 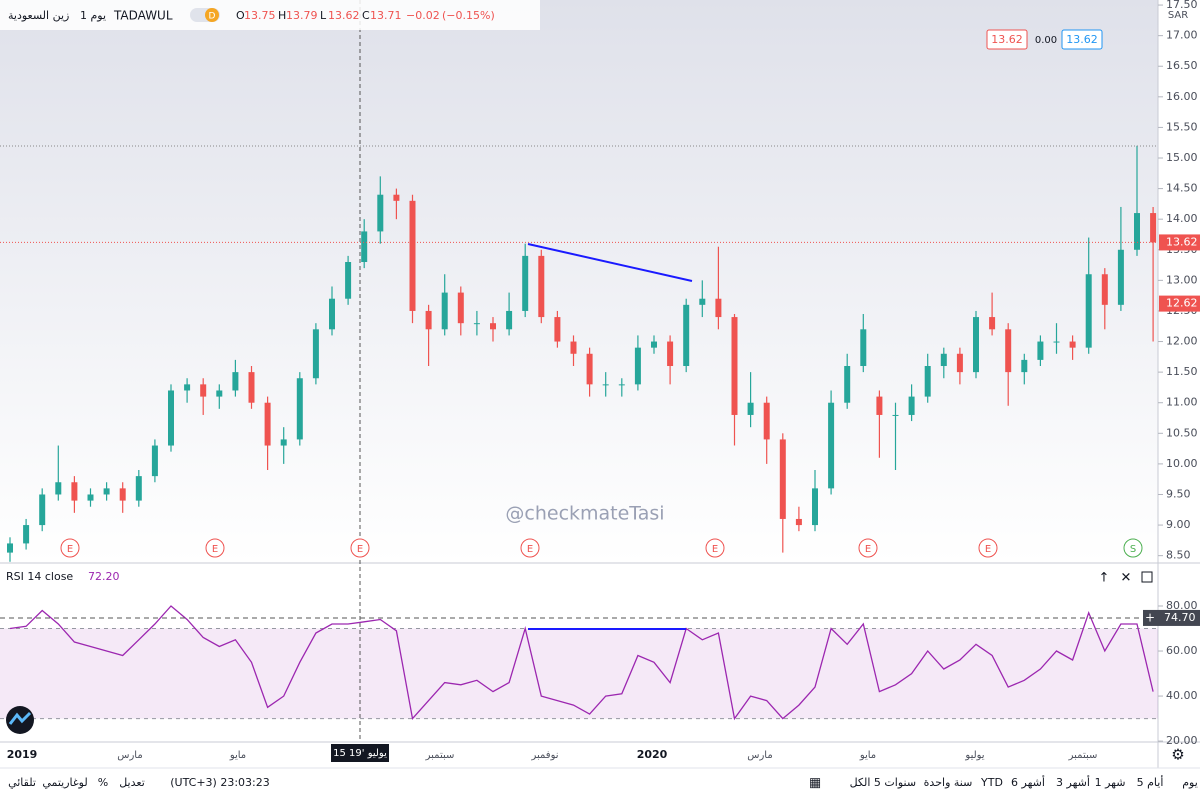 I want to click on sell-price: 13.62, so click(x=1007, y=39).